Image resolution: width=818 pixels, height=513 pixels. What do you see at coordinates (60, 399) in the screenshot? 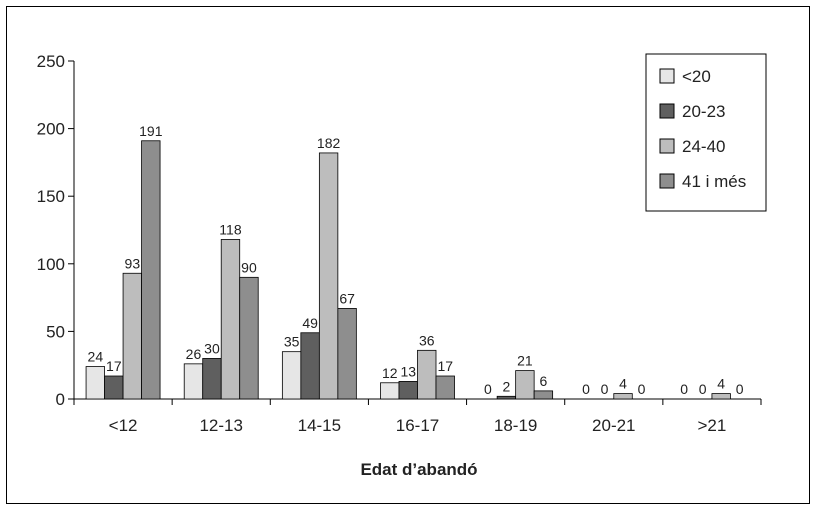
I see `y-tick-label: 0` at bounding box center [60, 399].